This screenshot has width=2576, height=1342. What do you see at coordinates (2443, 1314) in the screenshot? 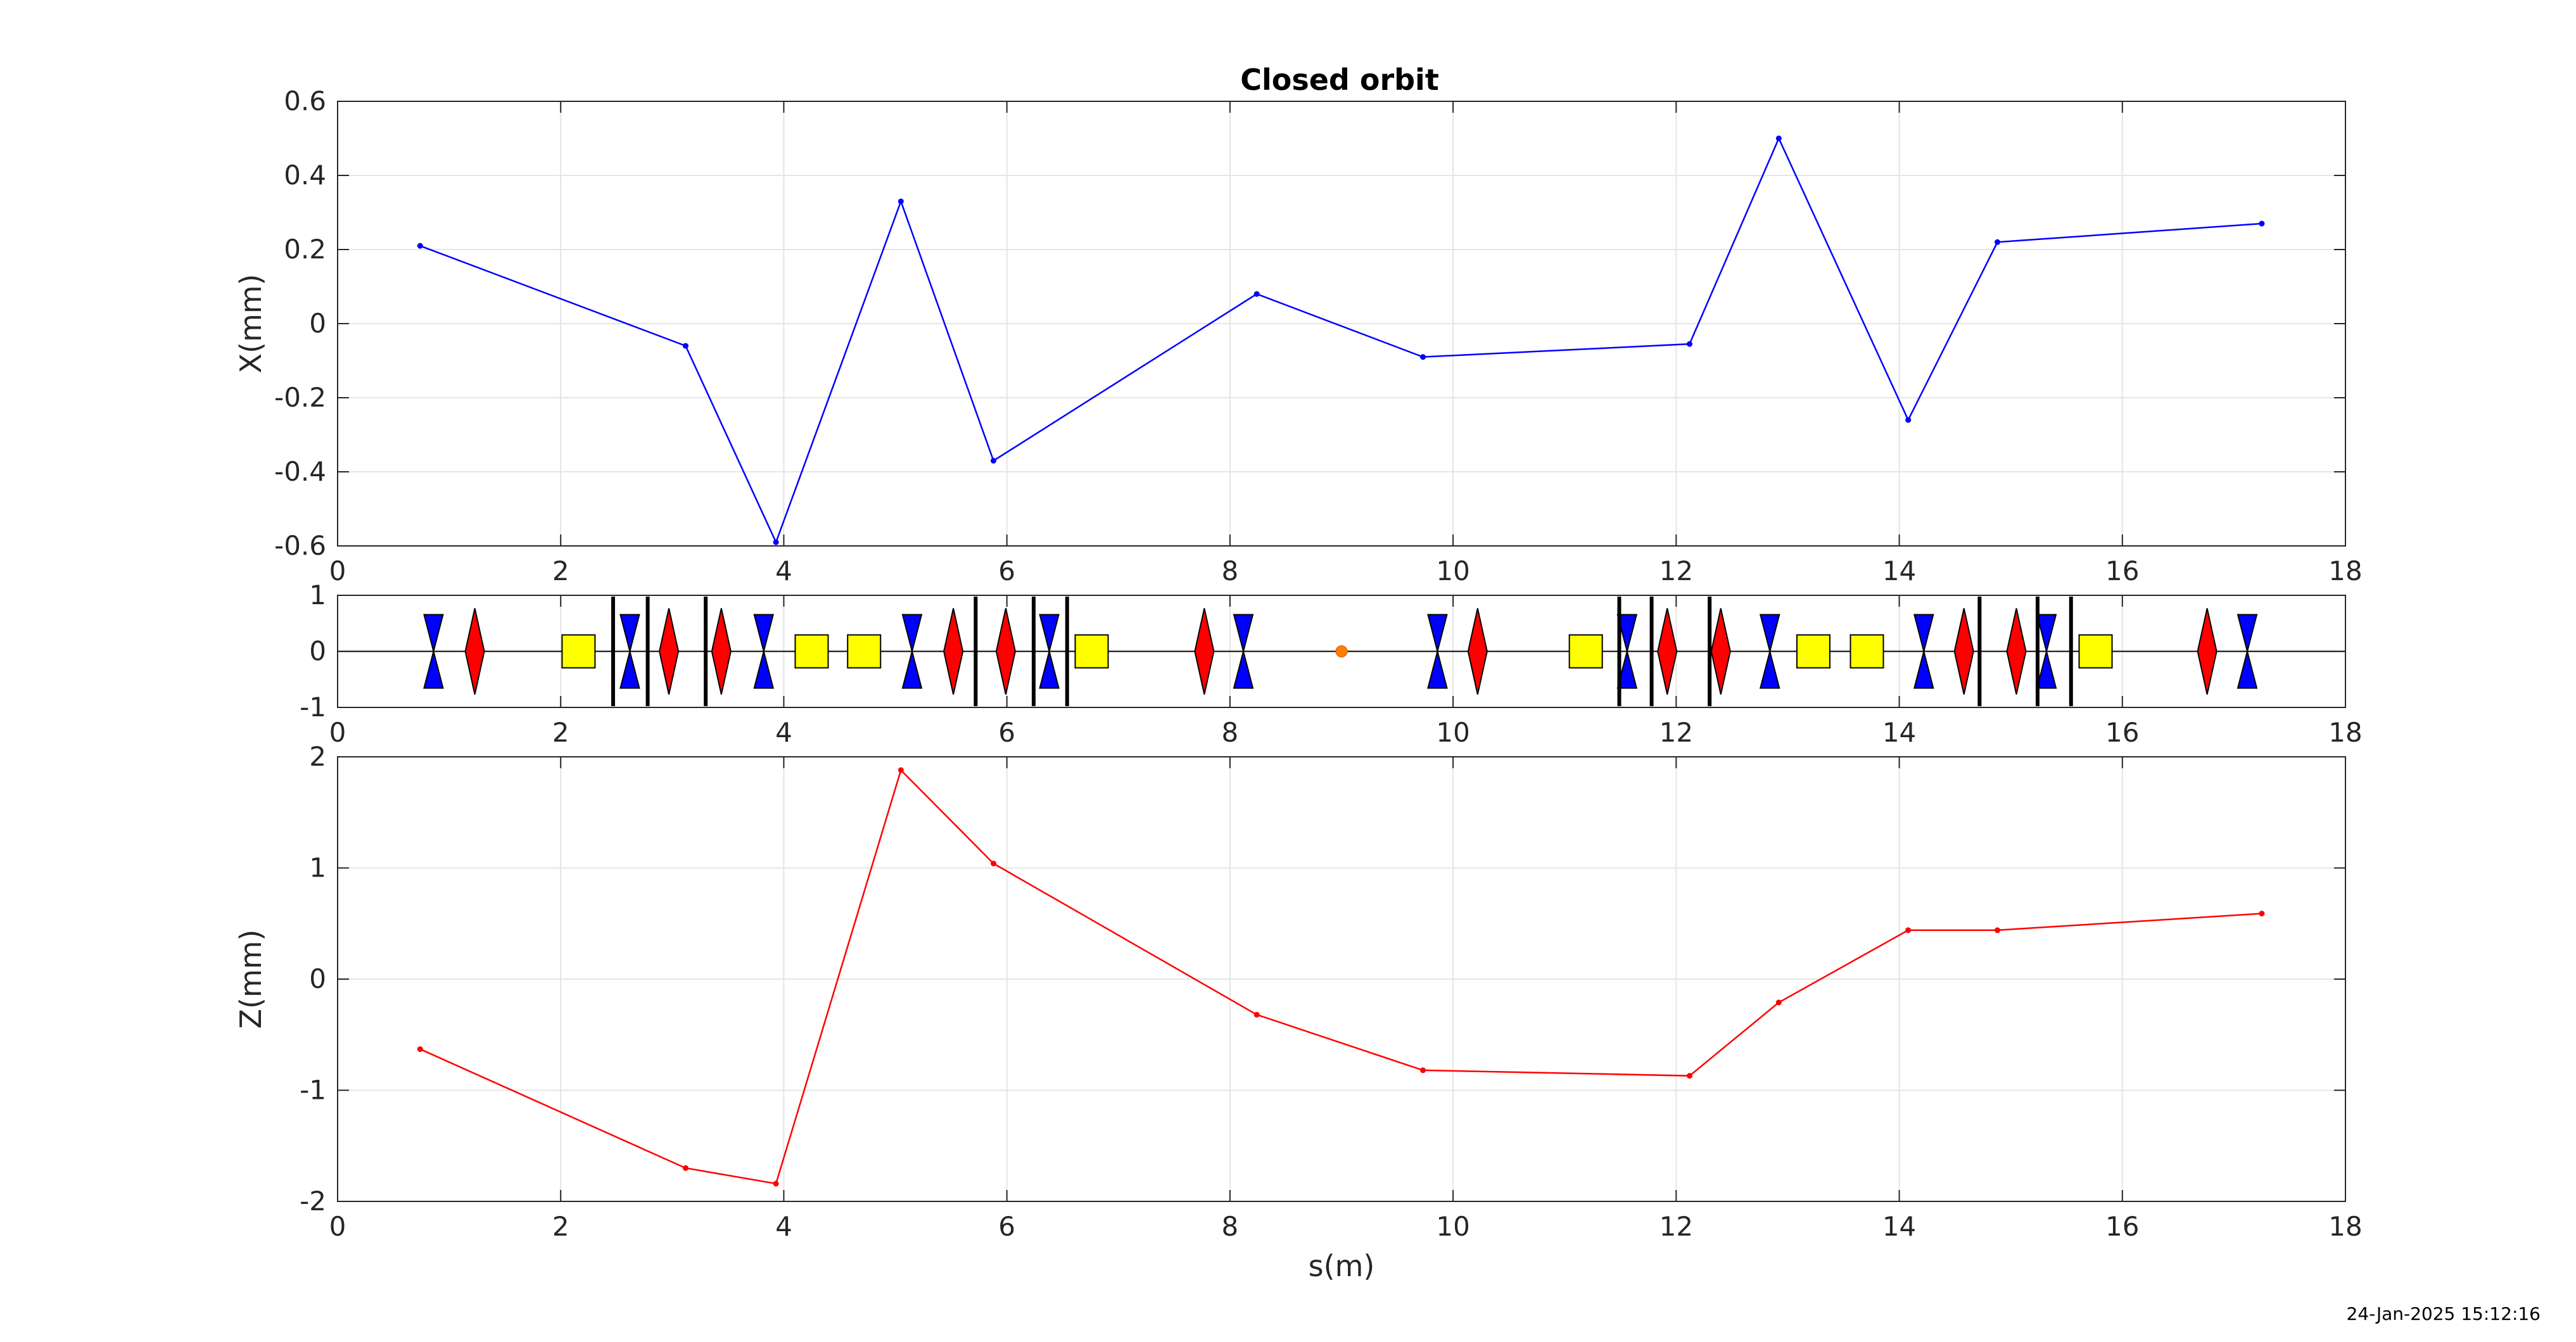
I see `timestamp: 24-Jan-2025 15:12:16` at bounding box center [2443, 1314].